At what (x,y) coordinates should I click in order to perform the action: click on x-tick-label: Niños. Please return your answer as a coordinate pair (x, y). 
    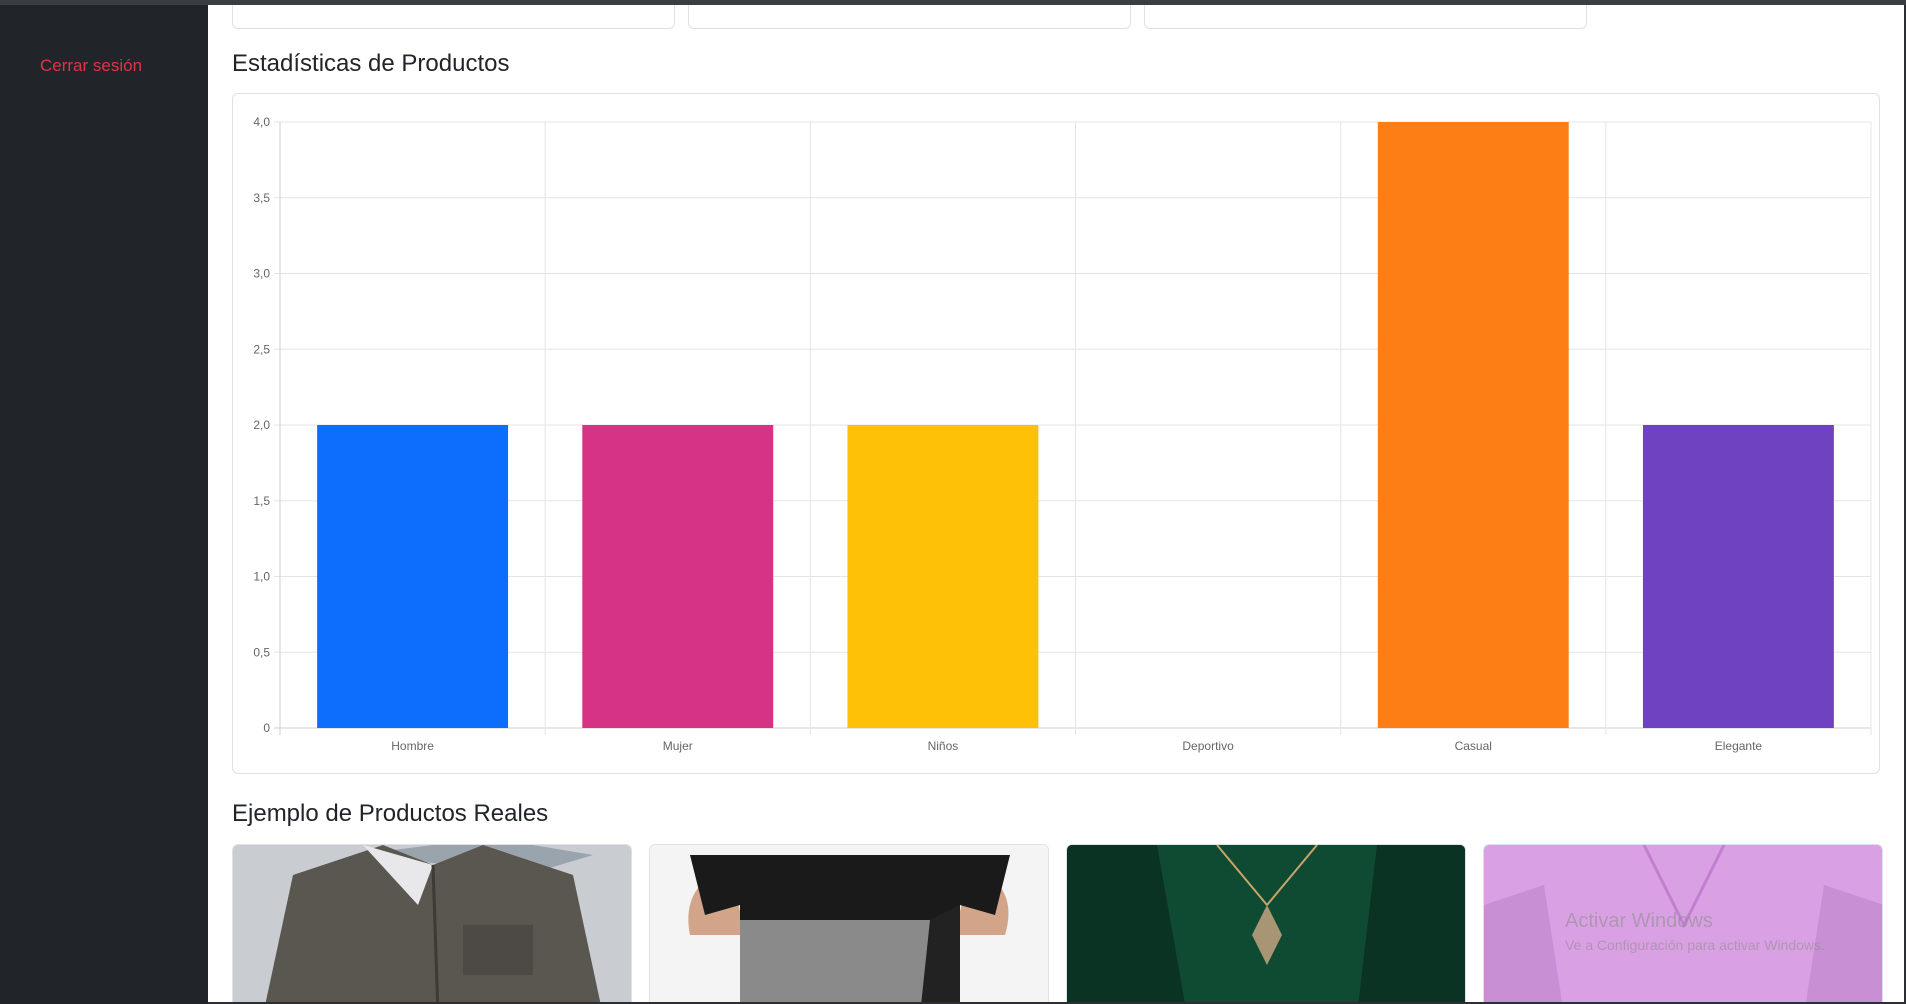
    Looking at the image, I should click on (943, 746).